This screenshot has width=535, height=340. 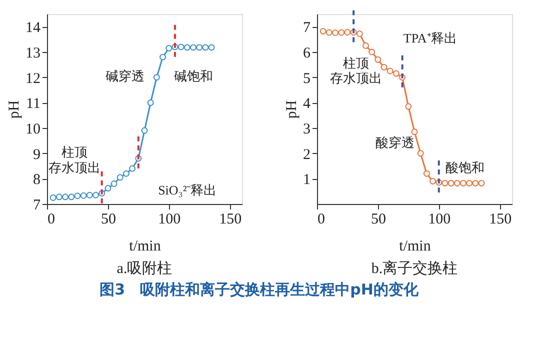 What do you see at coordinates (307, 104) in the screenshot?
I see `y-tick-label: 4` at bounding box center [307, 104].